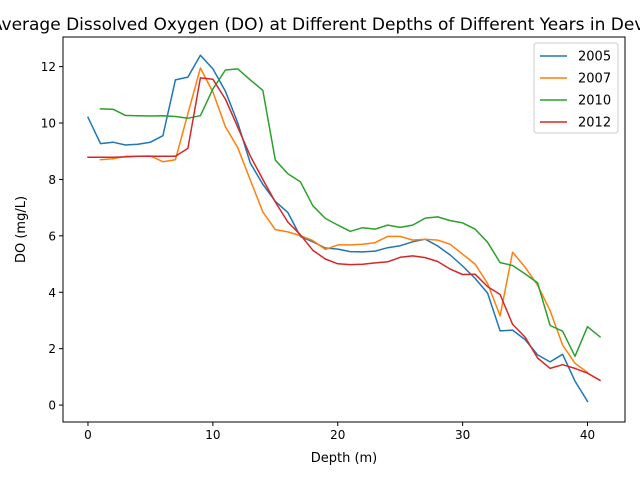  Describe the element at coordinates (52, 293) in the screenshot. I see `y-tick-label: 4` at that location.